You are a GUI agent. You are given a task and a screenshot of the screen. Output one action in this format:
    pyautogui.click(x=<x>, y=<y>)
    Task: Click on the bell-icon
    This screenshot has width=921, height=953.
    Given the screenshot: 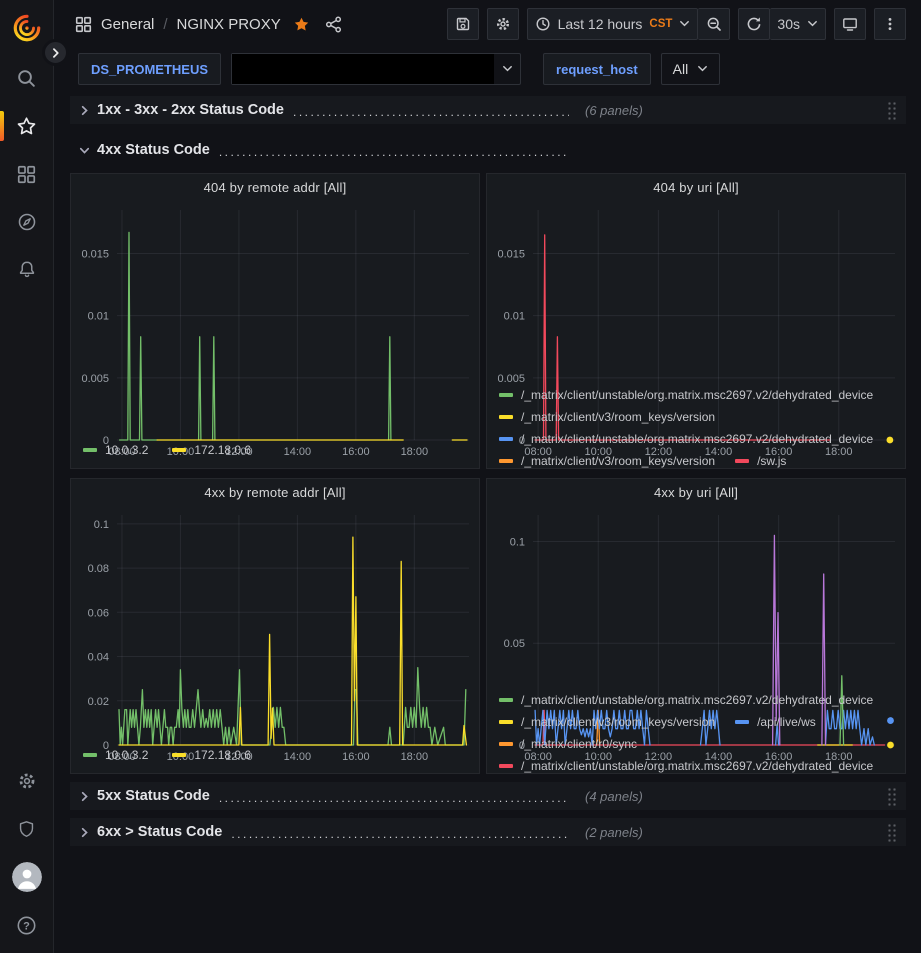 What is the action you would take?
    pyautogui.click(x=27, y=270)
    